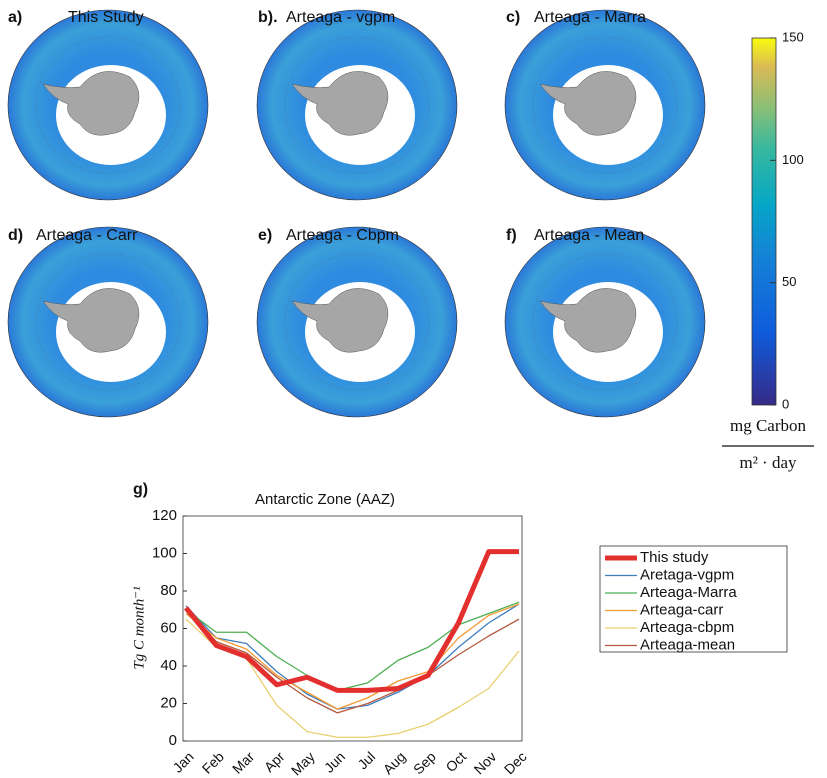 The image size is (827, 778). Describe the element at coordinates (164, 552) in the screenshot. I see `y-tick-label: 100` at that location.